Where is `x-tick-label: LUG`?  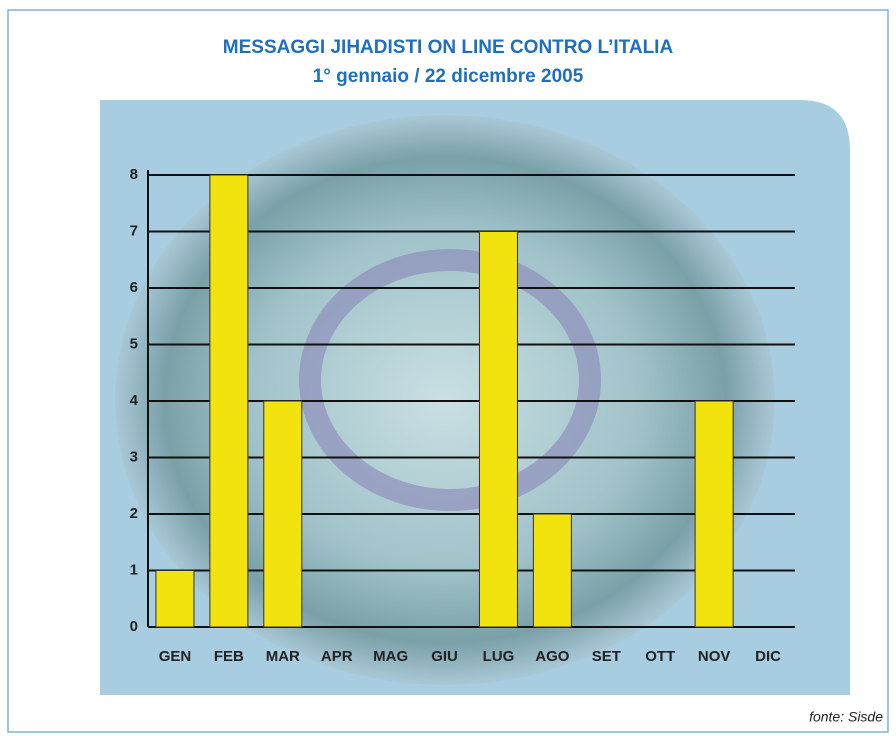
x-tick-label: LUG is located at coordinates (499, 656).